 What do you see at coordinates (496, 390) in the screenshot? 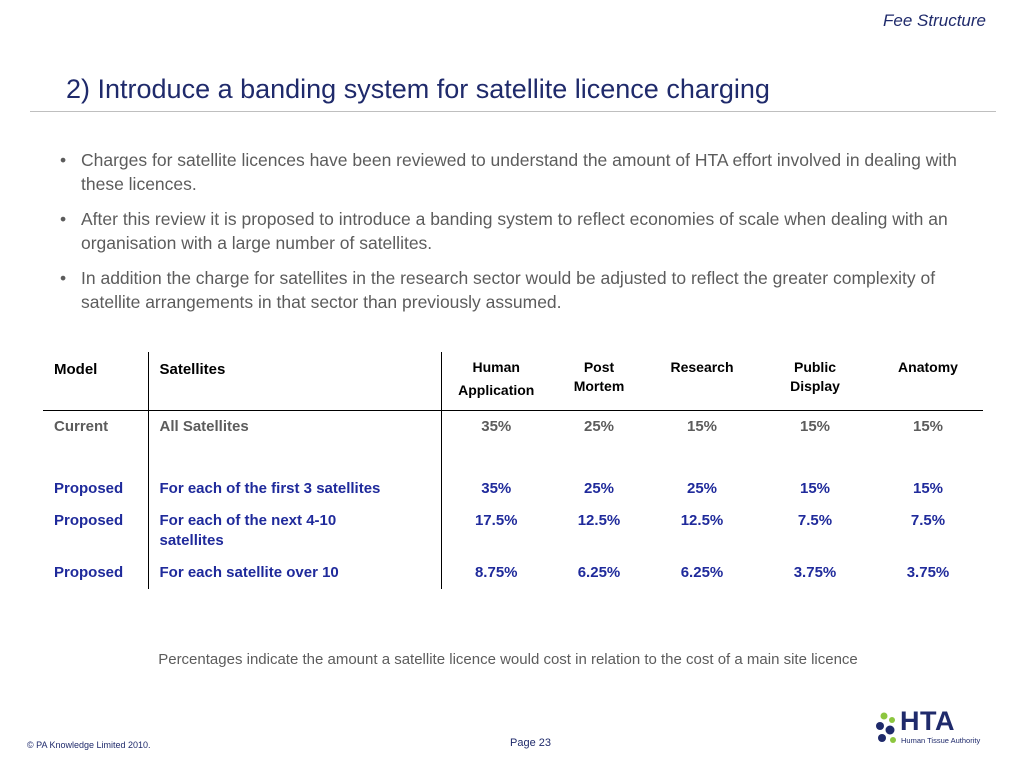
I see `header-human-application-line2: Application` at bounding box center [496, 390].